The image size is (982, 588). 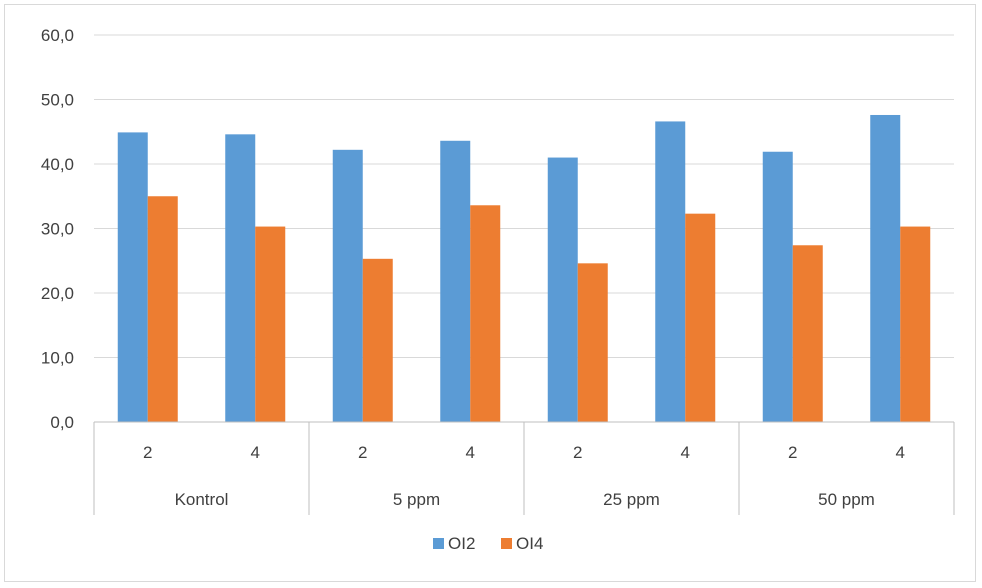 I want to click on group-label: 25 ppm, so click(x=631, y=499).